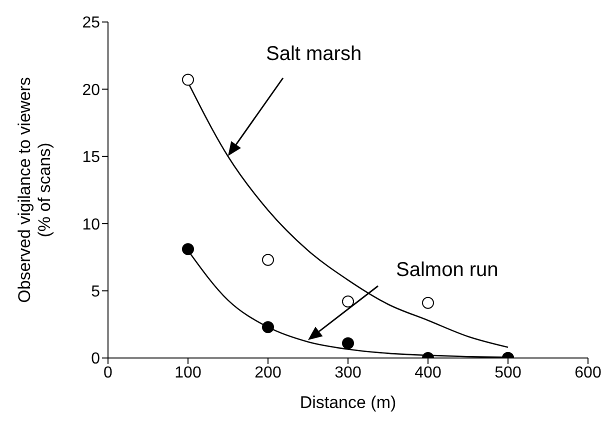  I want to click on y-axis-title: Observed vigilance to viewers (% of scans), so click(34, 190).